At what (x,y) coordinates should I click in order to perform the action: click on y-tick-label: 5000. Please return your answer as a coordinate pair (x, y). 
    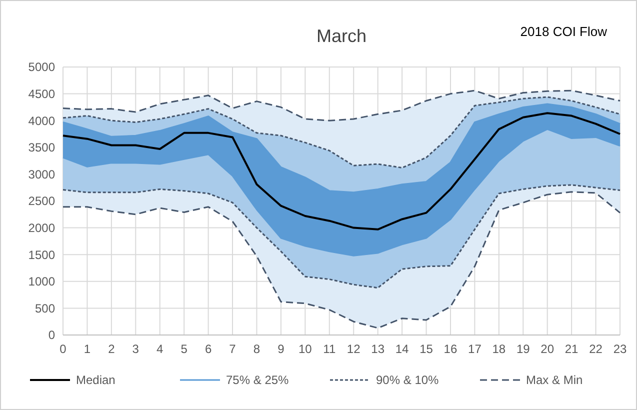
    Looking at the image, I should click on (42, 67).